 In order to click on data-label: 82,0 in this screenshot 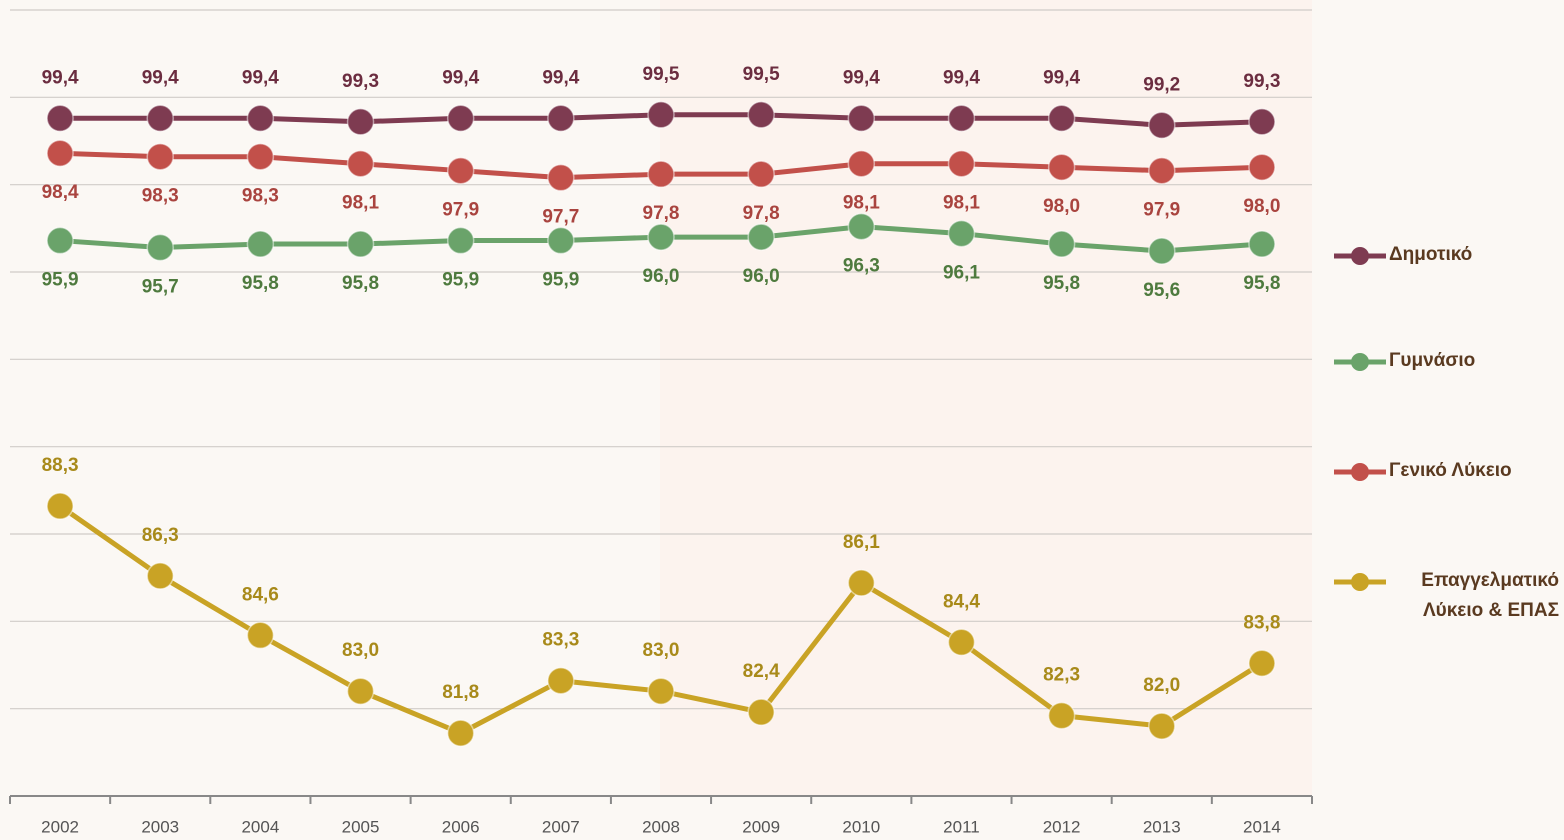, I will do `click(1161, 685)`.